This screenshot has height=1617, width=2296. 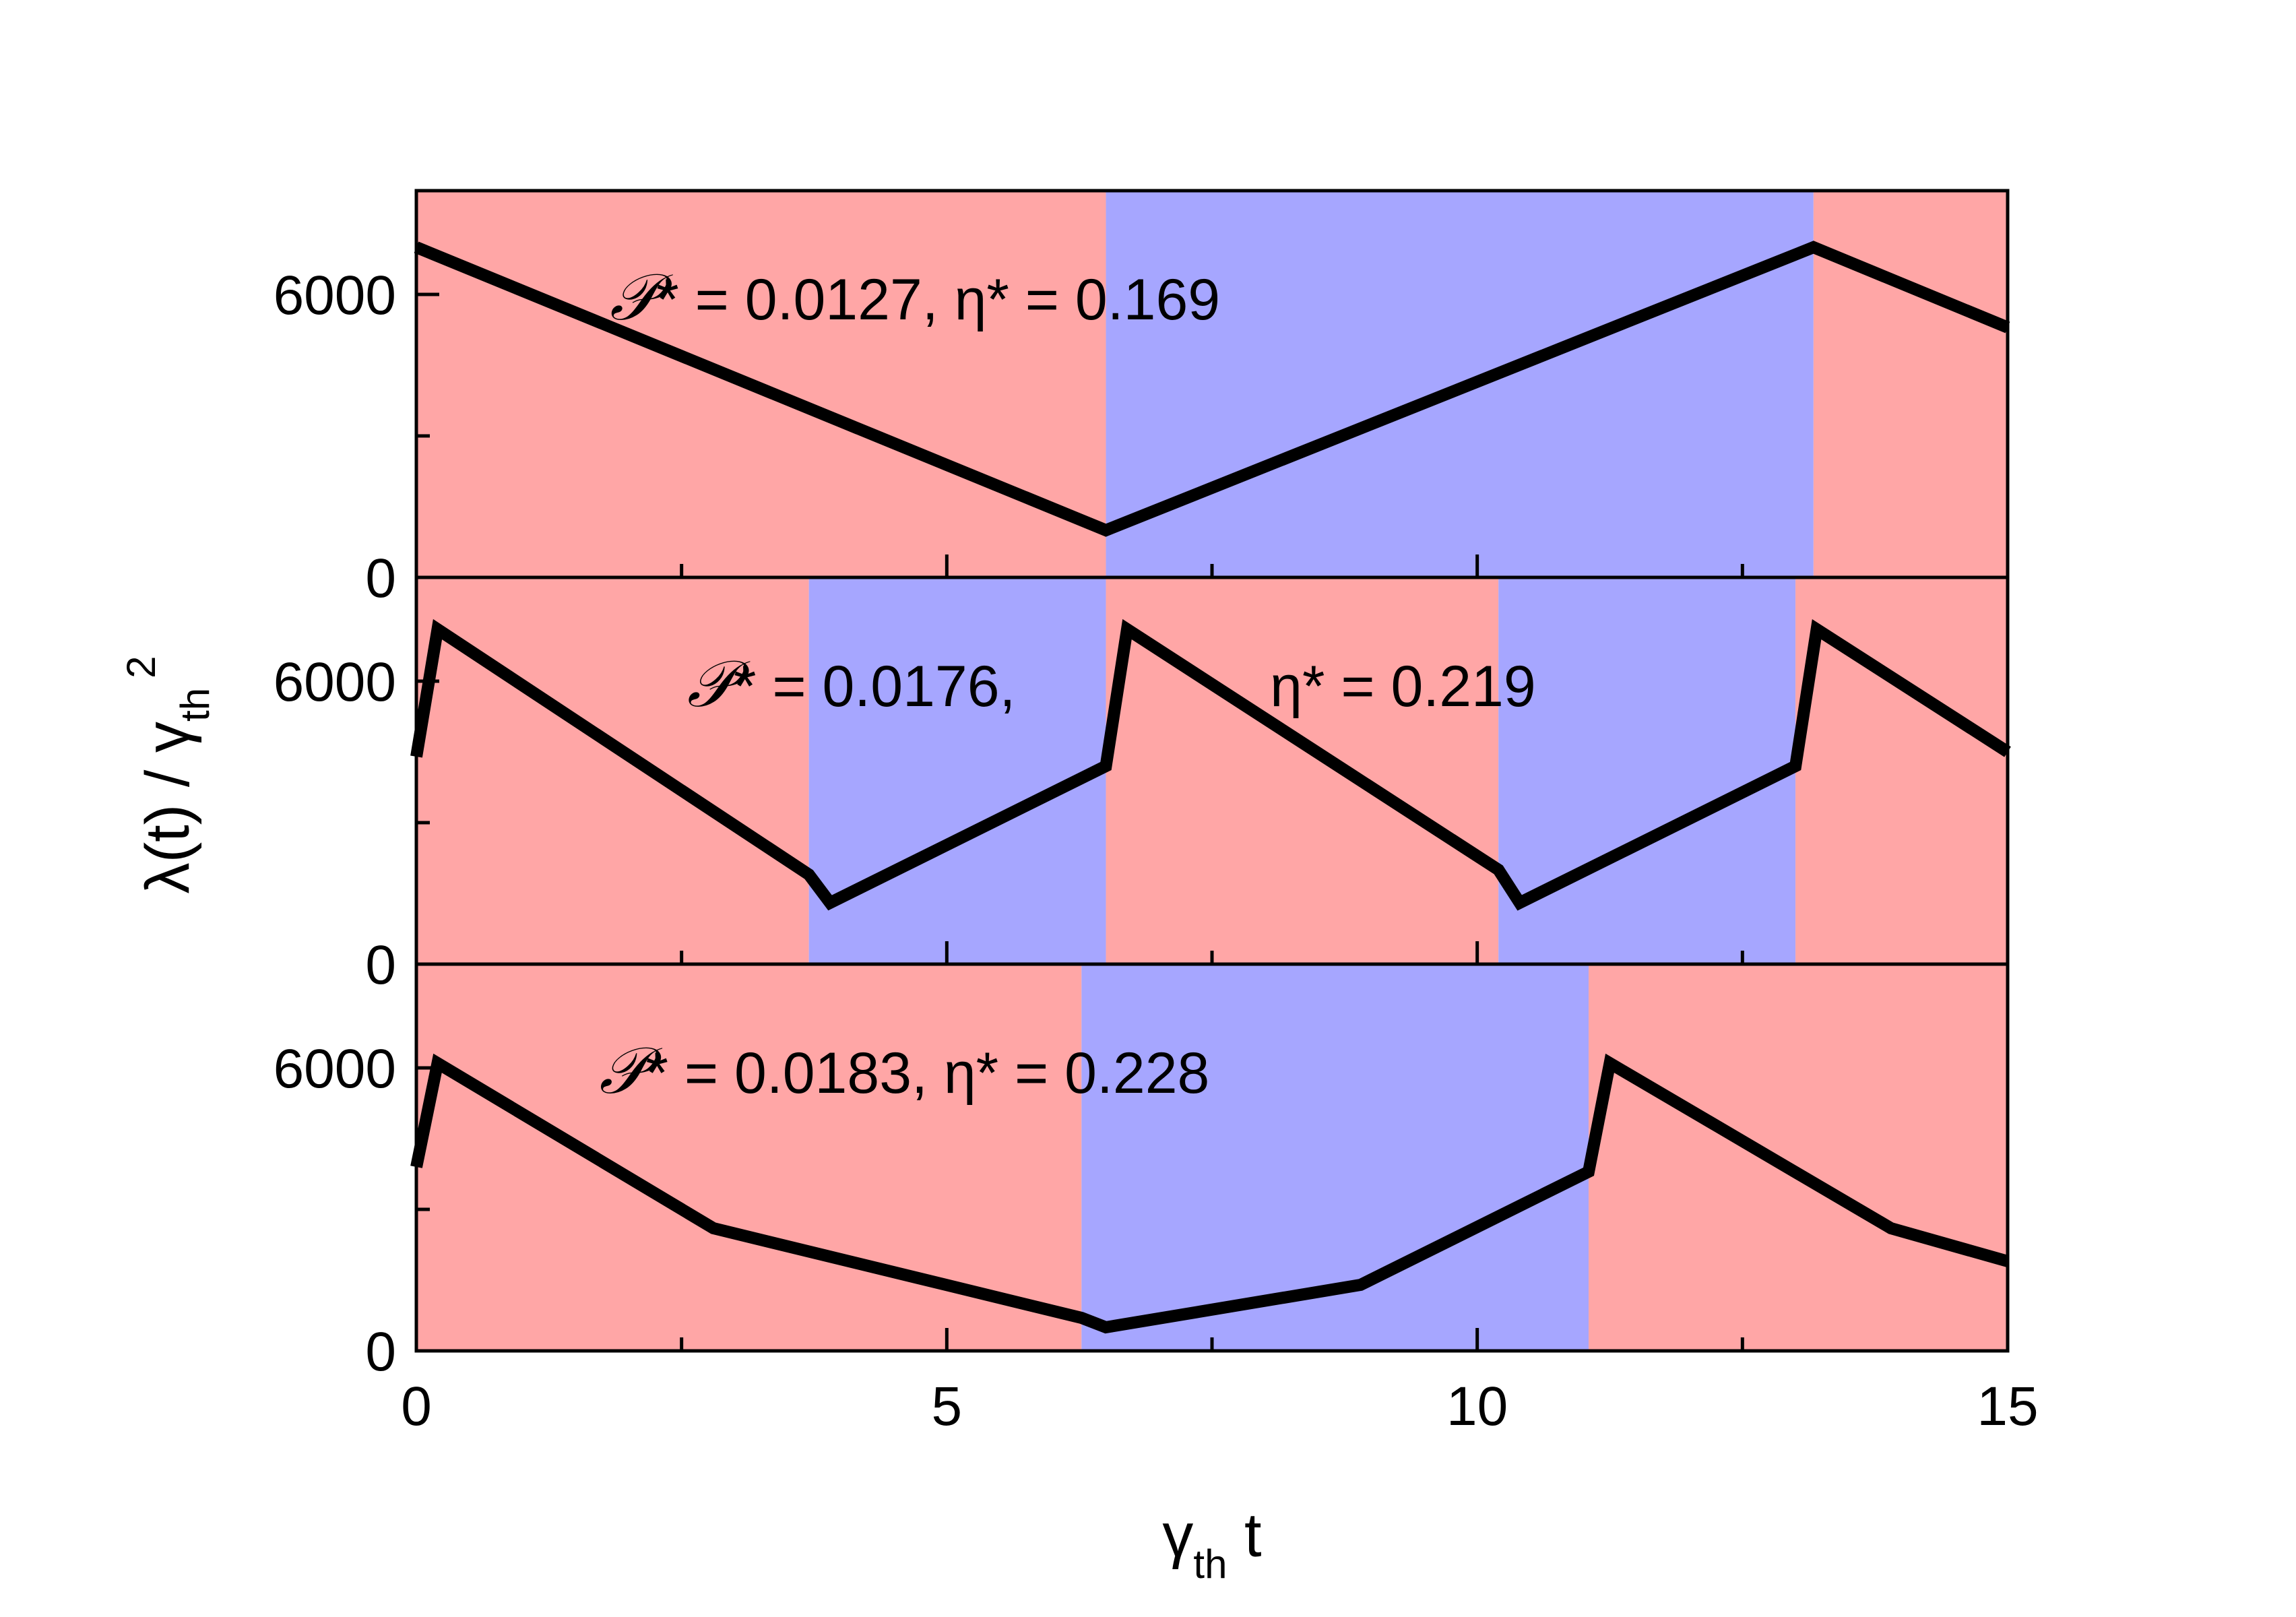 I want to click on panel-2-y-tick-label: 0, so click(x=380, y=965).